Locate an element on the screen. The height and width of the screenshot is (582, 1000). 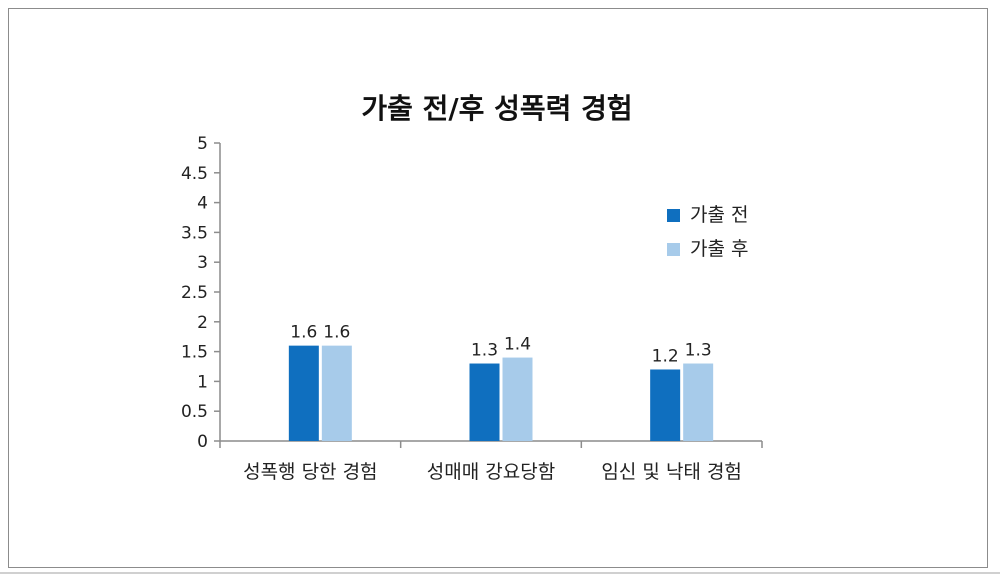
chart-title: 가출 전/후 성폭력 경험 is located at coordinates (496, 108).